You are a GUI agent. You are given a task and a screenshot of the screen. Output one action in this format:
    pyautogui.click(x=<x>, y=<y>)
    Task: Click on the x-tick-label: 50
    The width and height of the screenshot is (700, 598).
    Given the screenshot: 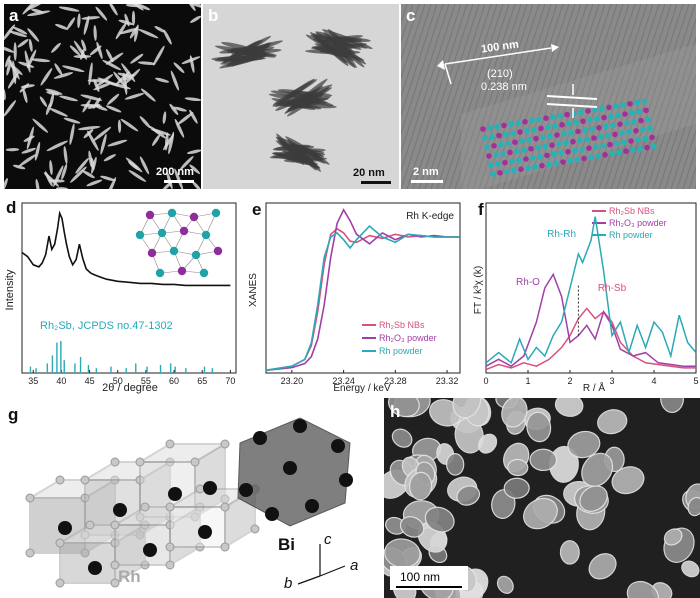 What is the action you would take?
    pyautogui.click(x=118, y=381)
    